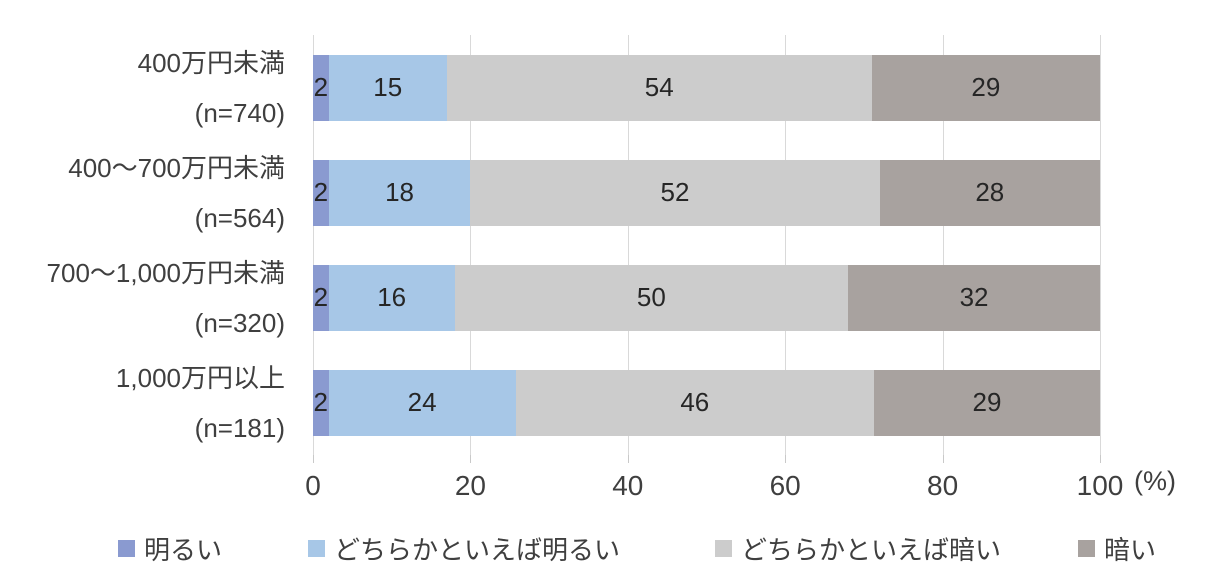  I want to click on category-label: 700〜1,000万円未満, so click(165, 272).